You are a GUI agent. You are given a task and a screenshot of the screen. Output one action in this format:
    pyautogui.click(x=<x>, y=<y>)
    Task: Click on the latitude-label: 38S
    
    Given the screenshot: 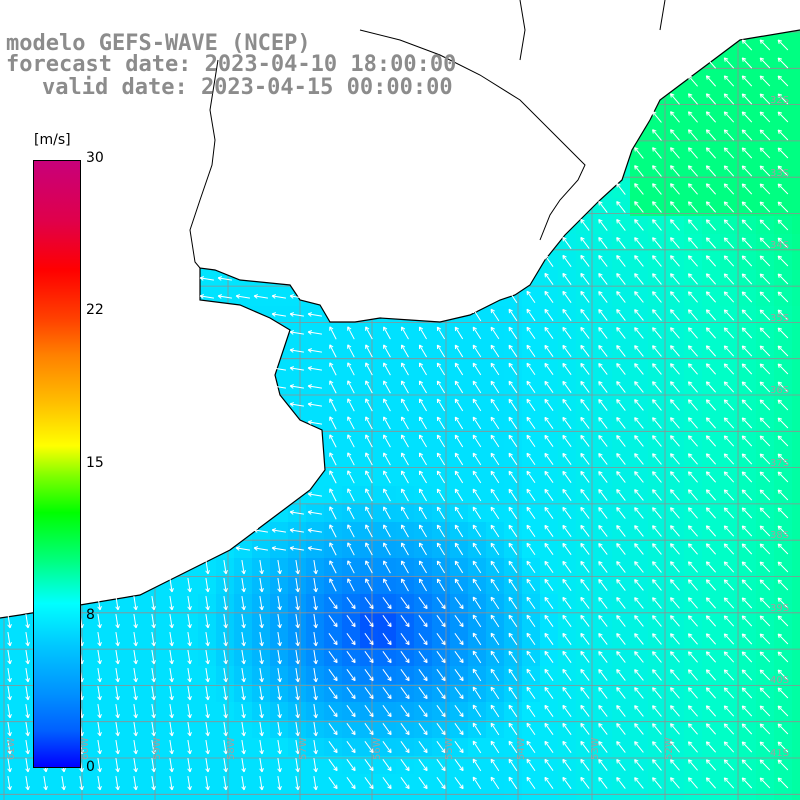 What is the action you would take?
    pyautogui.click(x=779, y=535)
    